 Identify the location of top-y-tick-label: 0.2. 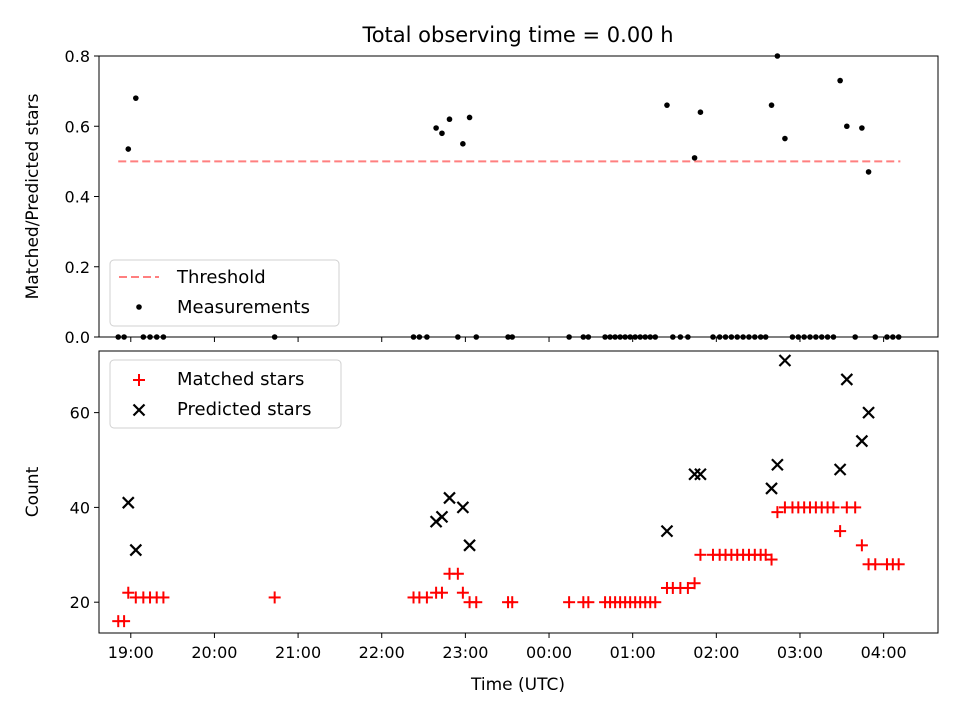
(77, 267).